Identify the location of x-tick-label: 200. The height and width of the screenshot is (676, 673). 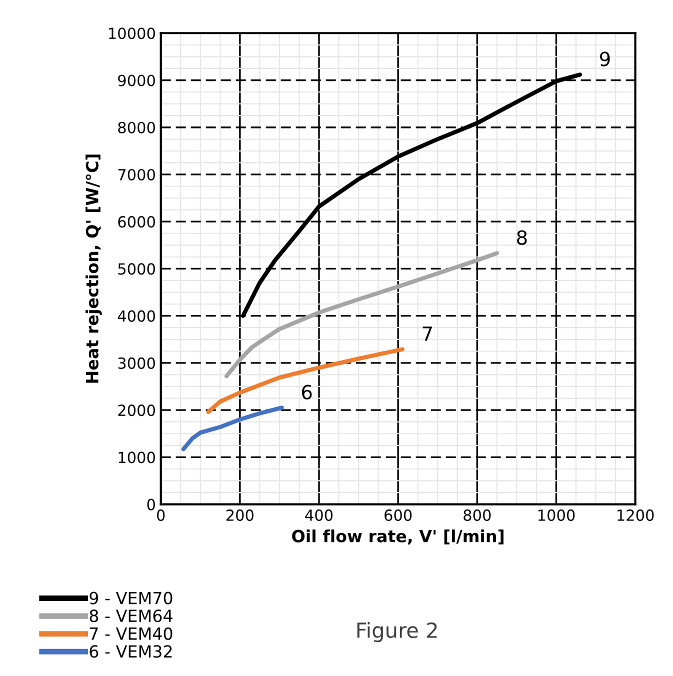
(240, 515).